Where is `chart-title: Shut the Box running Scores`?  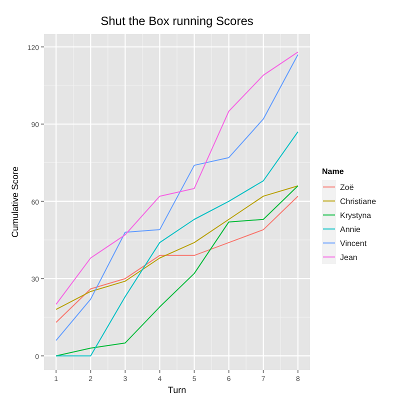
chart-title: Shut the Box running Scores is located at coordinates (177, 21).